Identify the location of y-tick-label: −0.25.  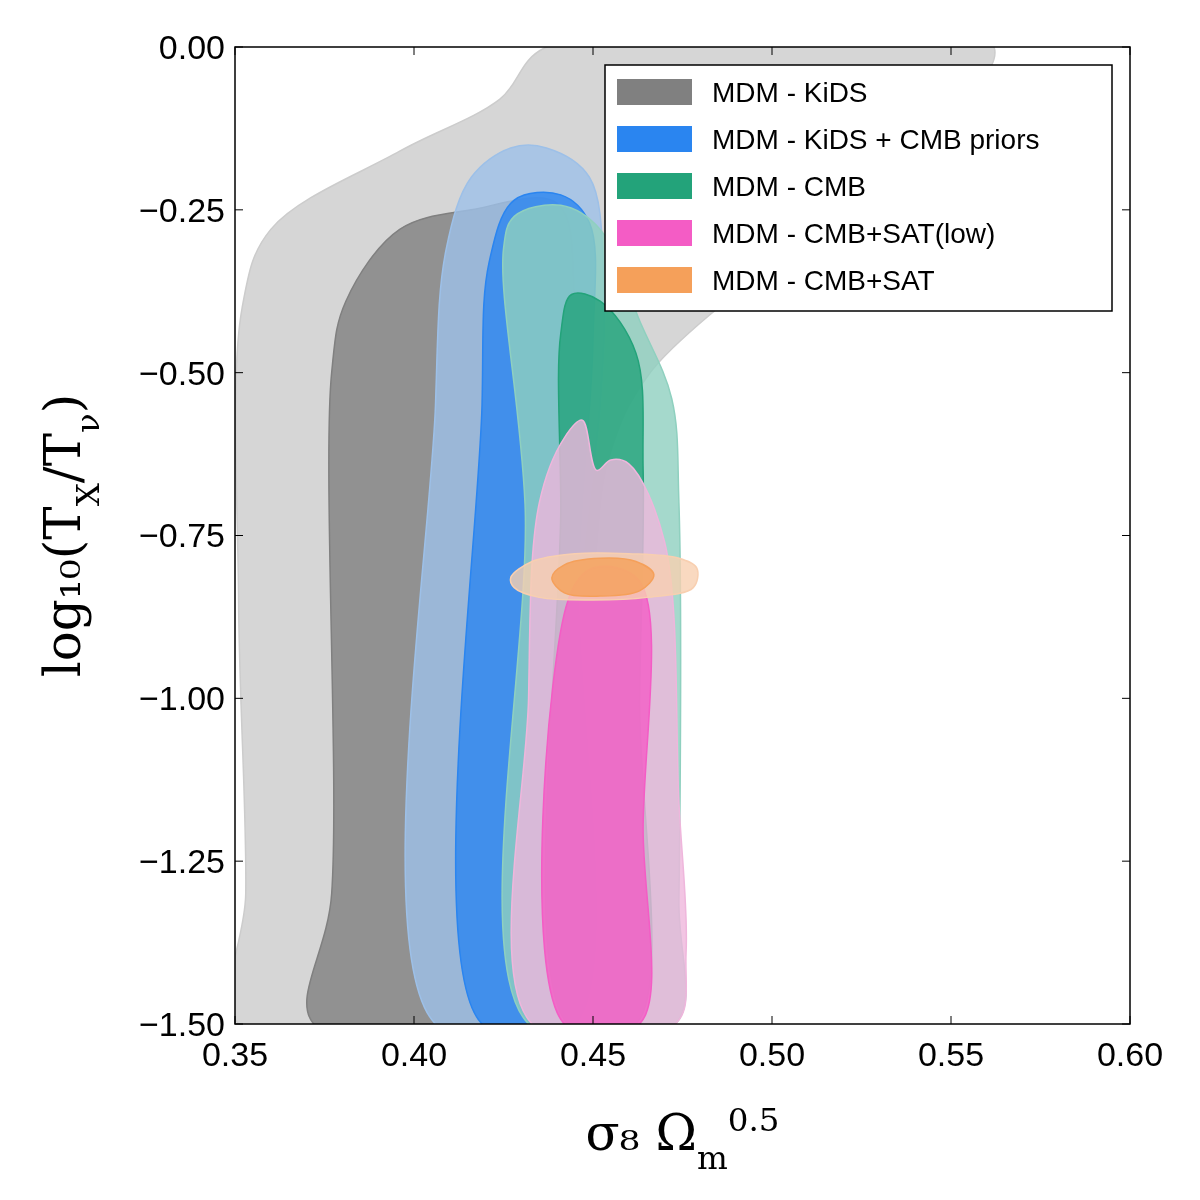
(181, 209).